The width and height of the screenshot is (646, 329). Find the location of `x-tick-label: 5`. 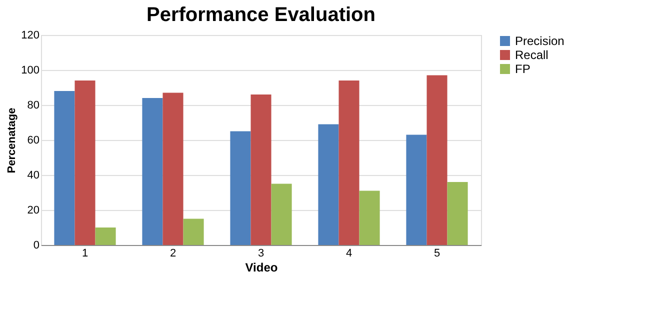

x-tick-label: 5 is located at coordinates (437, 254).